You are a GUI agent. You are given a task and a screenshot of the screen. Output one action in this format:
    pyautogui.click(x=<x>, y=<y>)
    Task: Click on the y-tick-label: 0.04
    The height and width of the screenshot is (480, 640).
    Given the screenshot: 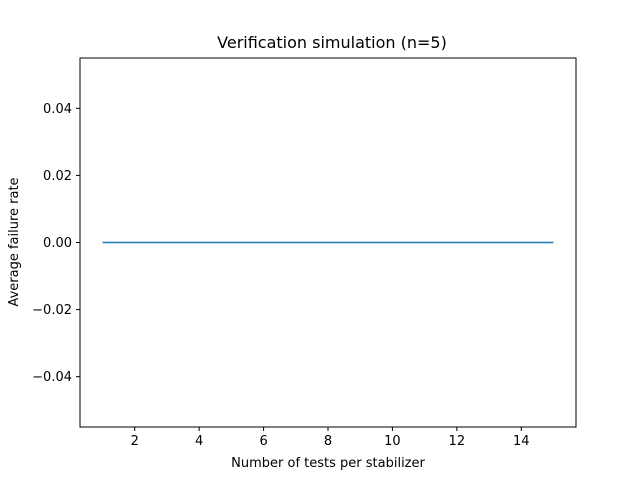 What is the action you would take?
    pyautogui.click(x=57, y=109)
    